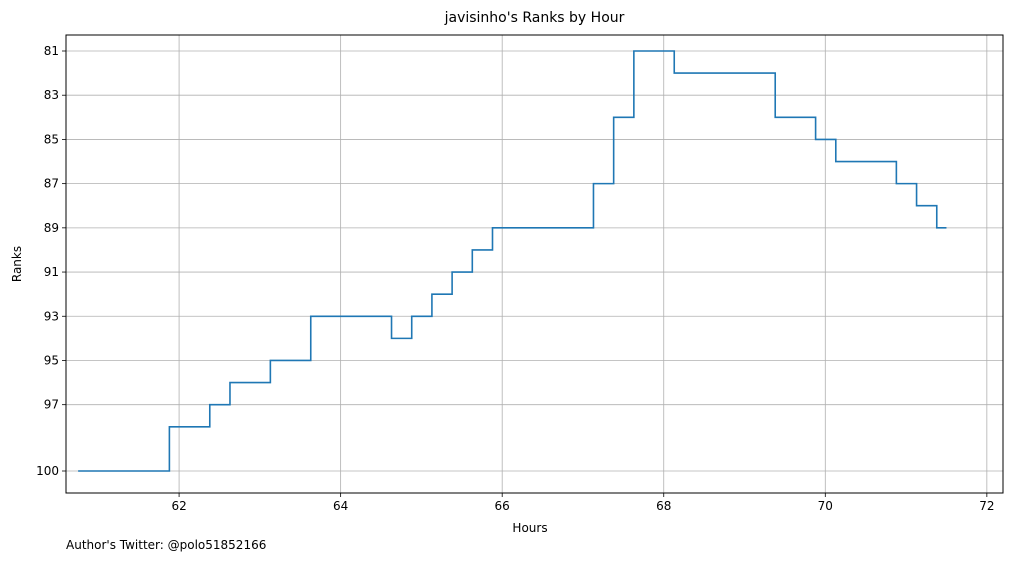  Describe the element at coordinates (51, 228) in the screenshot. I see `y-tick-label: 89` at that location.